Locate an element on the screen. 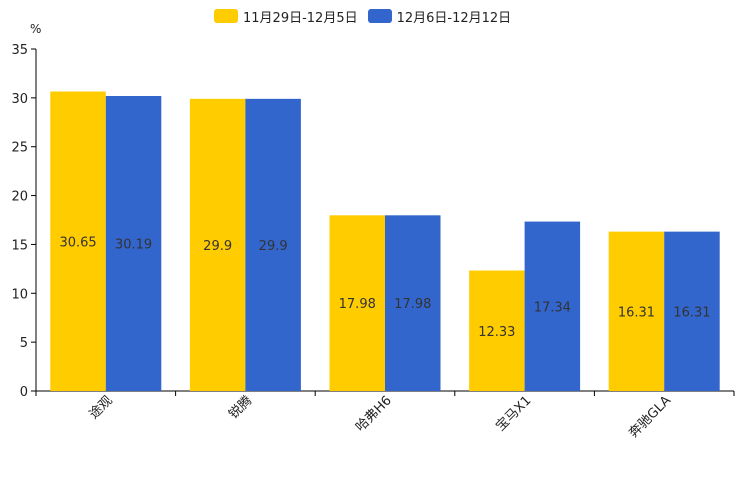 This screenshot has width=744, height=496. y-tick-label: 30 is located at coordinates (19, 99).